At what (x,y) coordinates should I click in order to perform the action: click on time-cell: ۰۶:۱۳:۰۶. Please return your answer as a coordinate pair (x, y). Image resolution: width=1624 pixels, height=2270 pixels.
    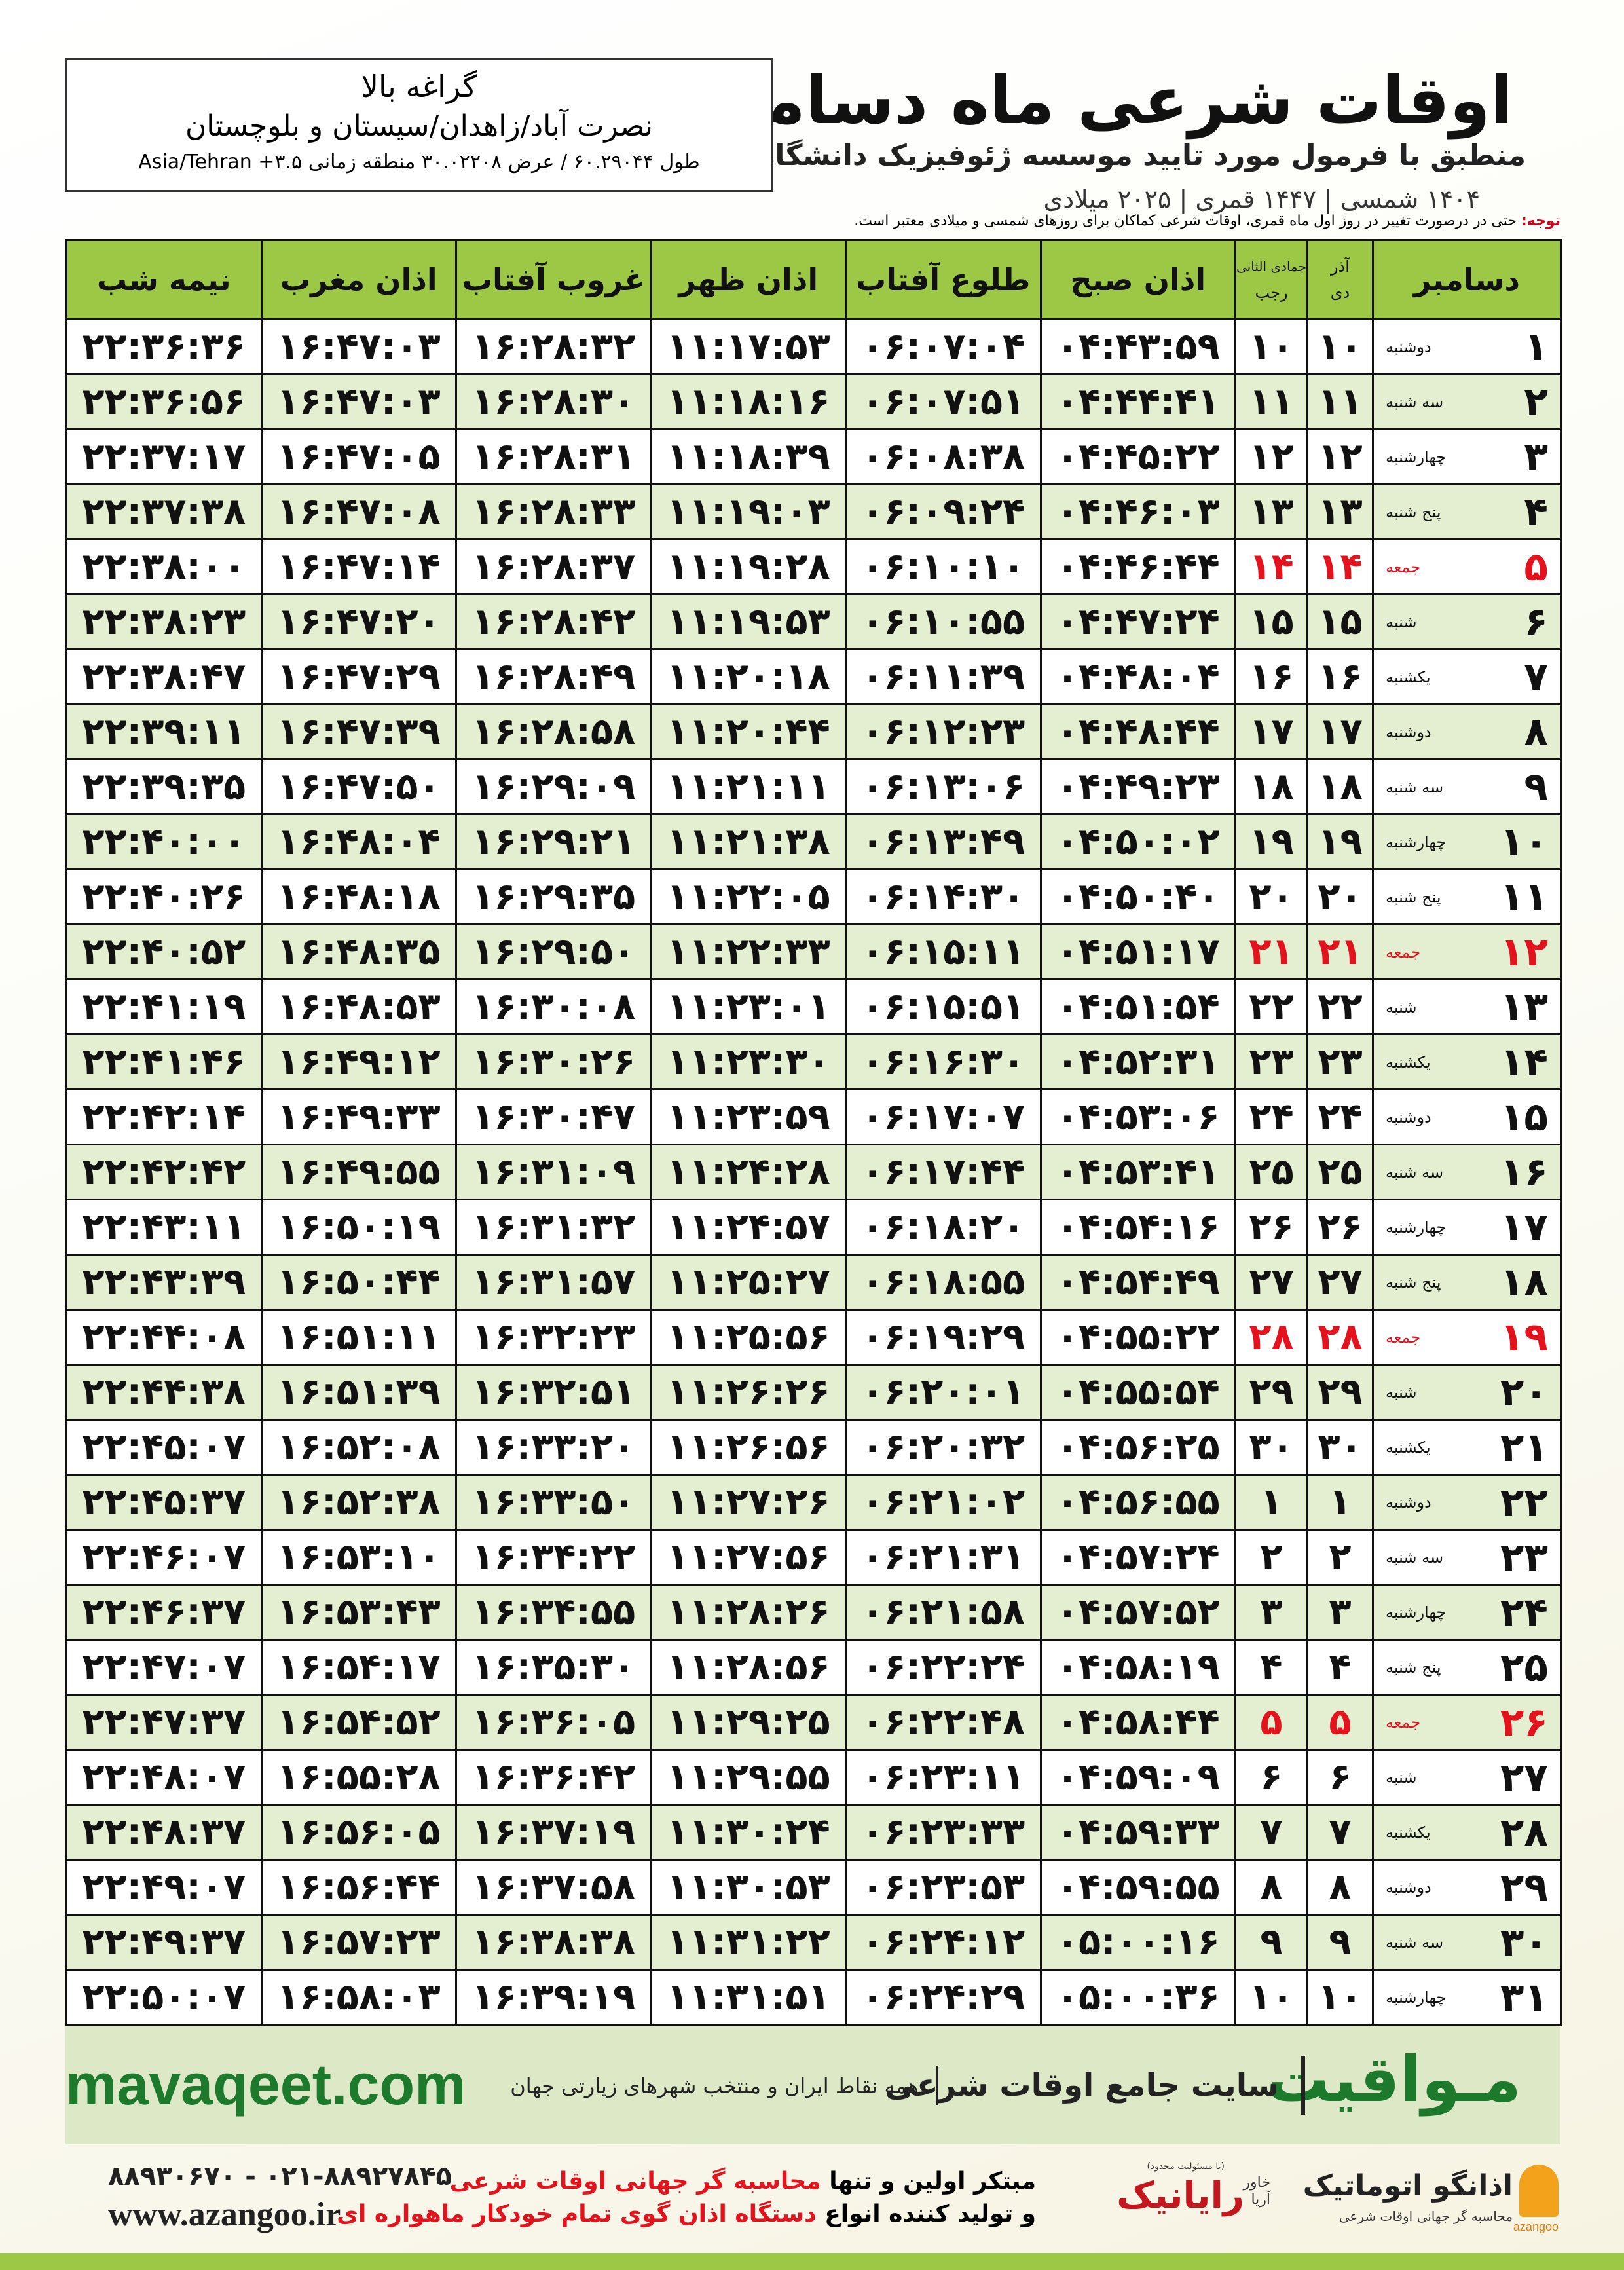
    Looking at the image, I should click on (943, 786).